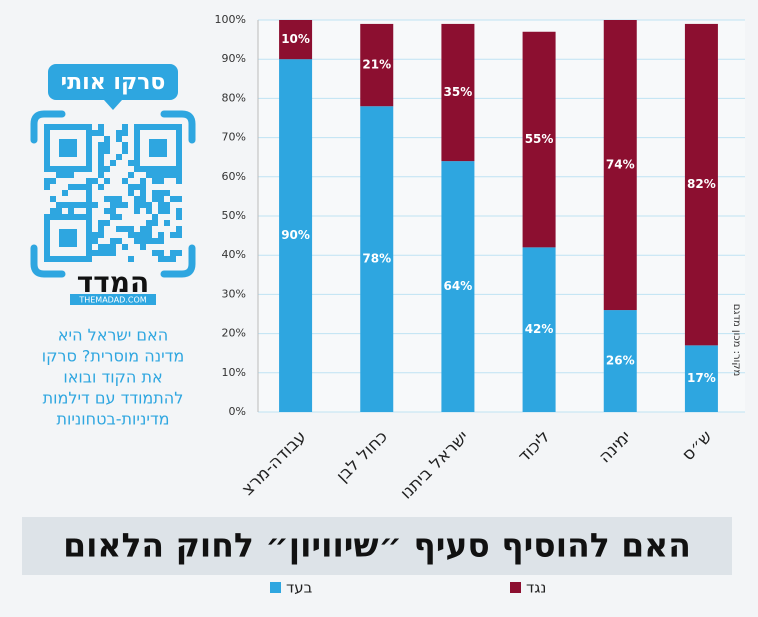  Describe the element at coordinates (234, 215) in the screenshot. I see `y-tick-label: 50%` at that location.